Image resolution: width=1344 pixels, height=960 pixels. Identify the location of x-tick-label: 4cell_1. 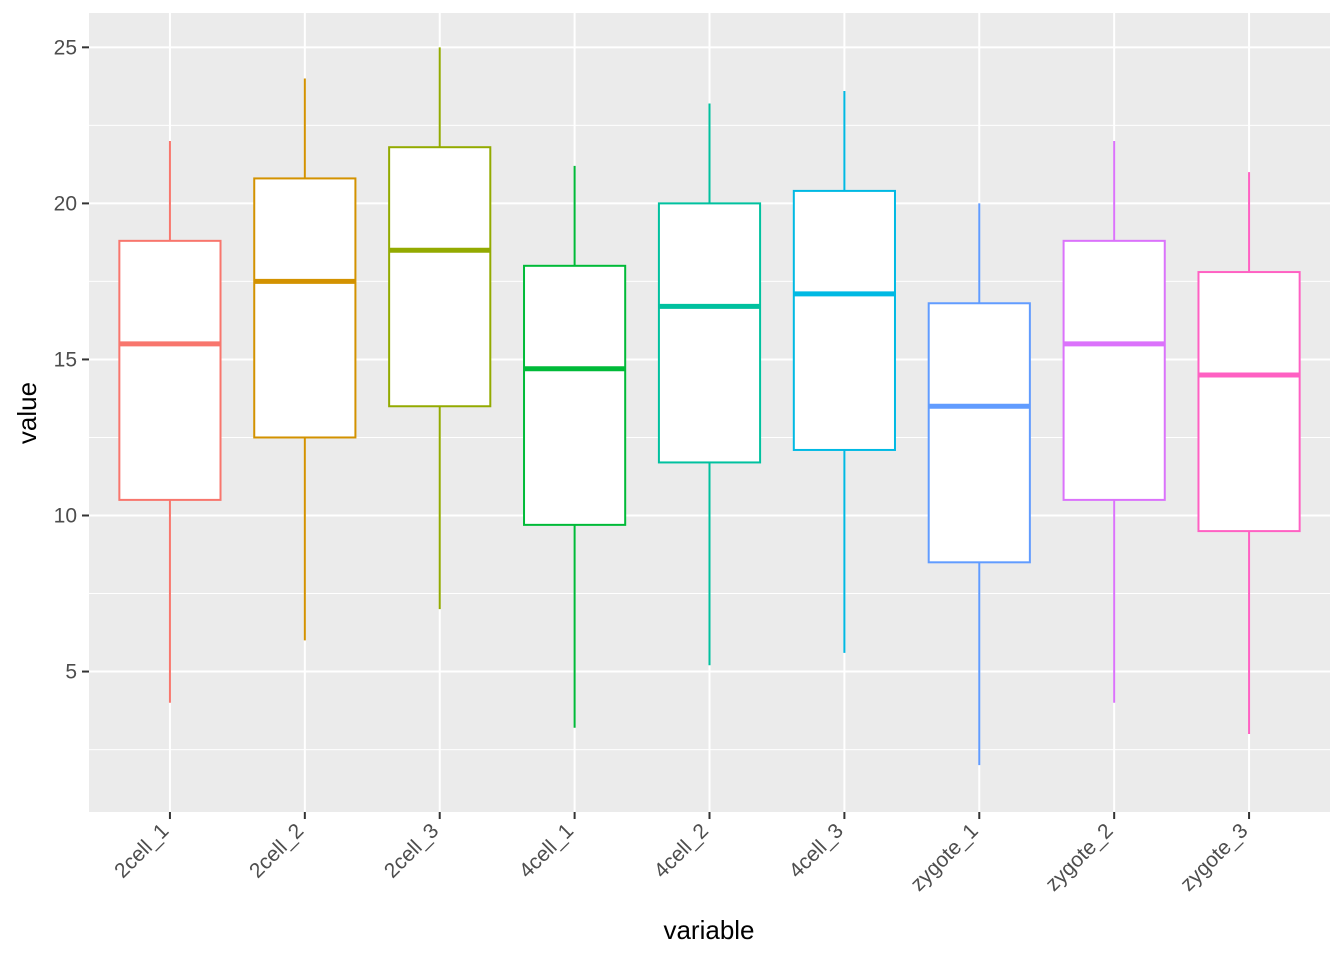
(546, 850).